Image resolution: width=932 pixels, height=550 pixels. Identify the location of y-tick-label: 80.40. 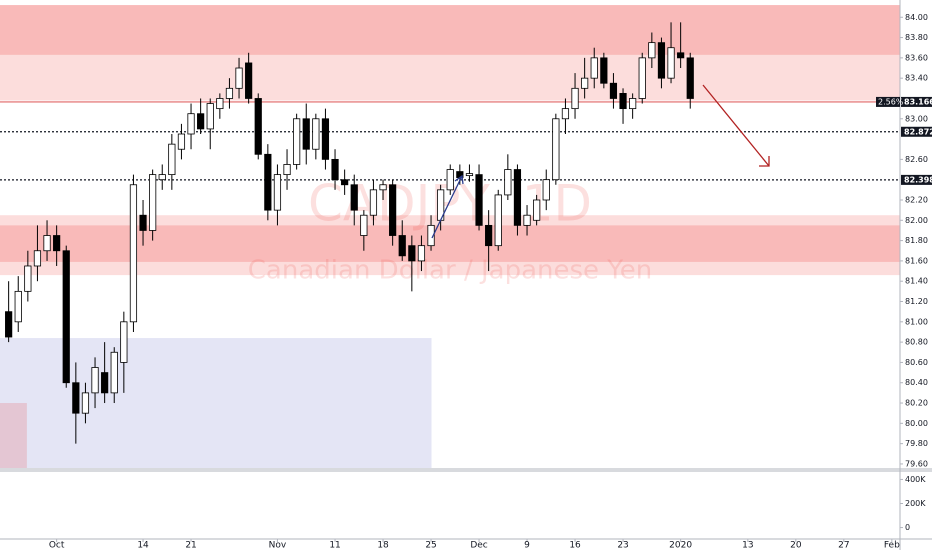
(916, 382).